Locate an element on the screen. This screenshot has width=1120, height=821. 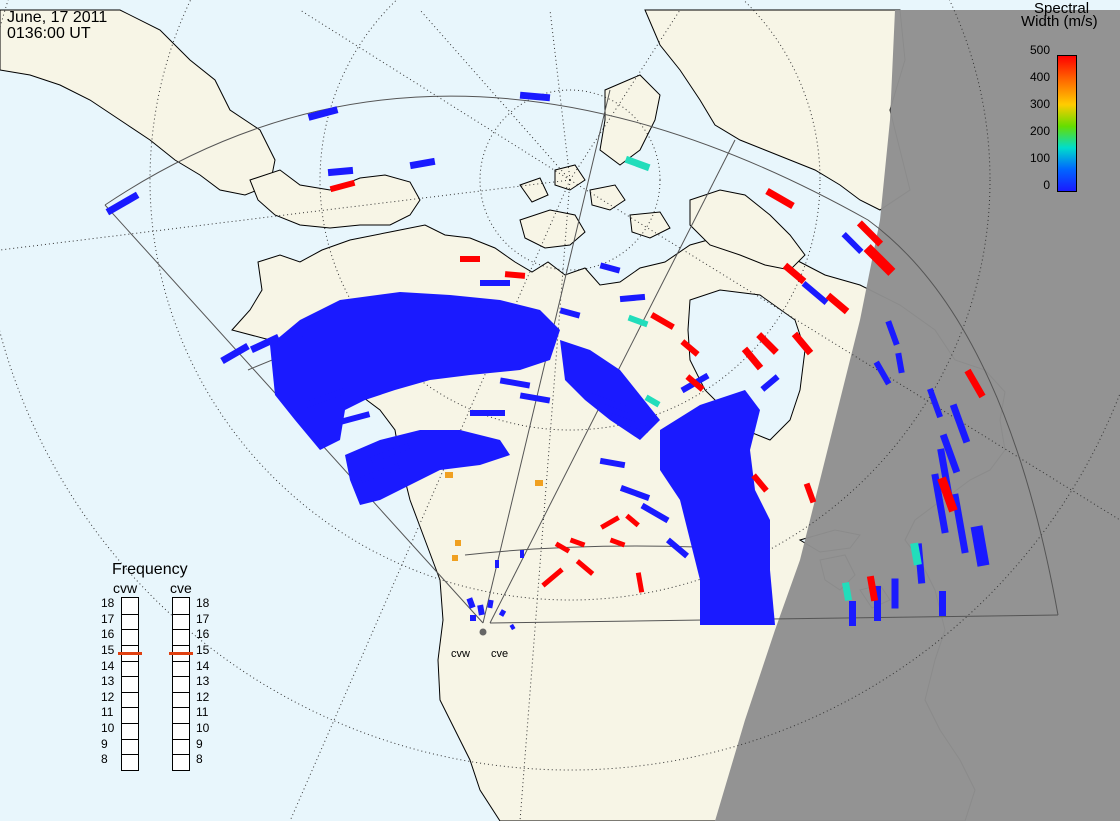
site-label-cve: cve is located at coordinates (500, 654).